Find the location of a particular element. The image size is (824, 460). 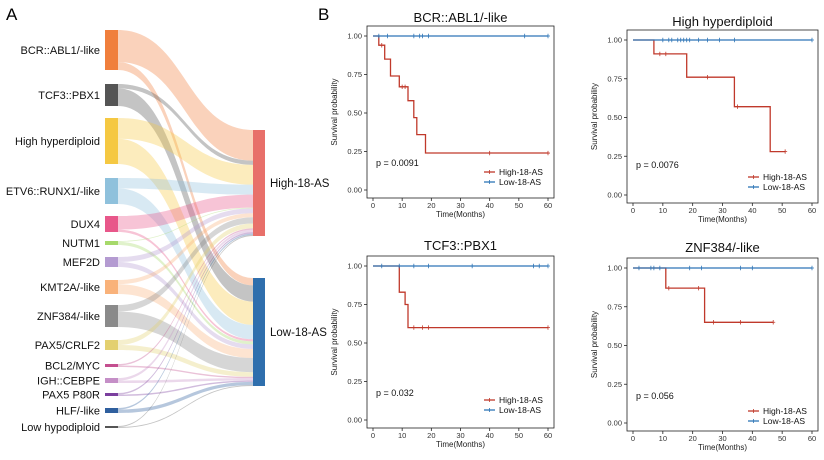

link-etv6-runx1-like-high is located at coordinates (185, 186).